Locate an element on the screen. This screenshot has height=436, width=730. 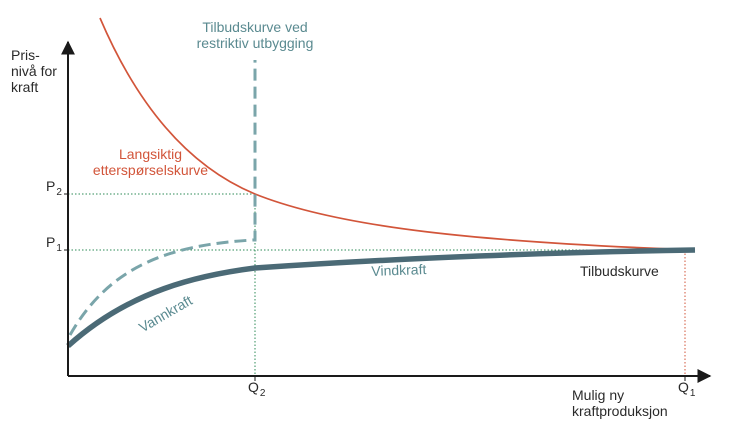
q2-label: Q2 is located at coordinates (257, 389).